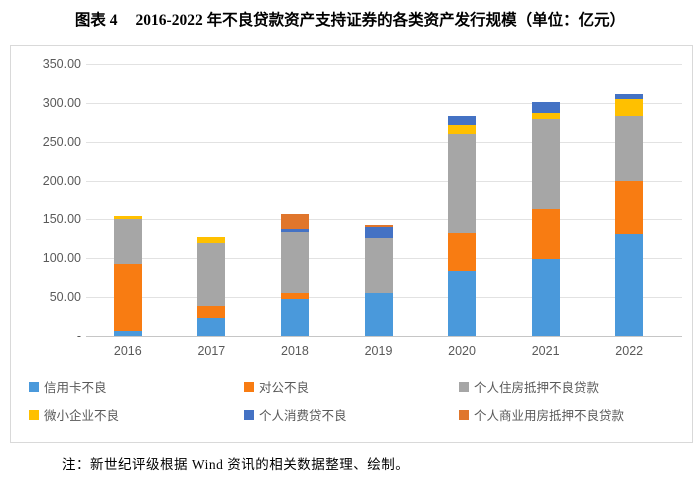  I want to click on legend-label: 个人住房抵押不良贷款, so click(537, 388).